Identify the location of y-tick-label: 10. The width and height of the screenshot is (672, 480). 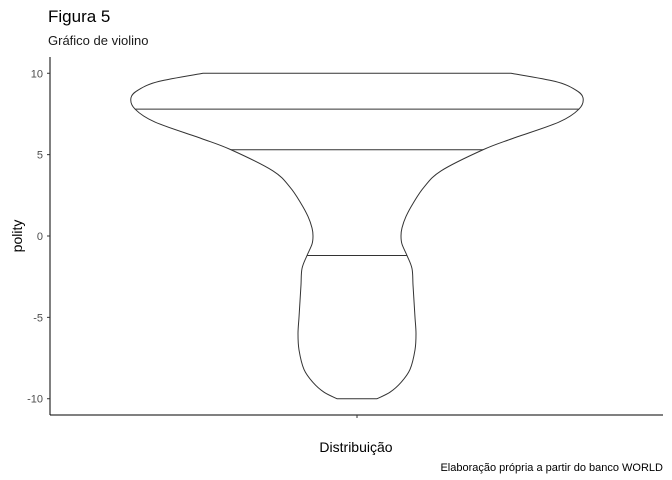
(37, 74).